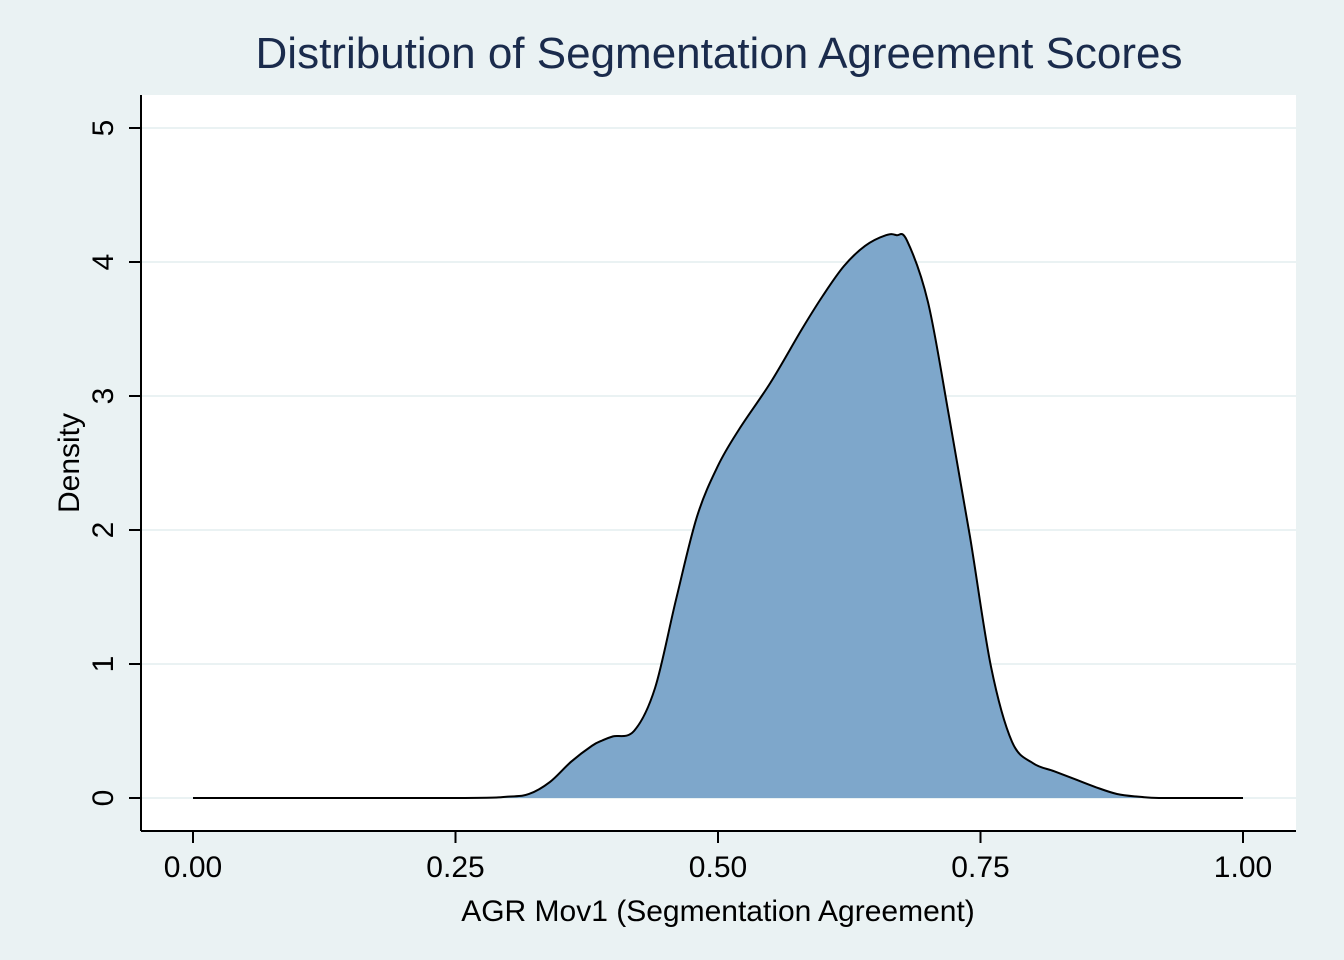 The width and height of the screenshot is (1344, 960). Describe the element at coordinates (103, 262) in the screenshot. I see `y-tick-label-4: 4` at that location.